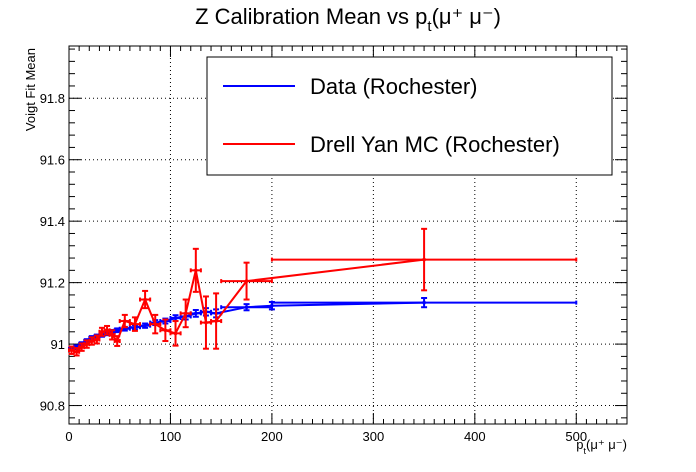  What do you see at coordinates (68, 436) in the screenshot?
I see `x-tick-label: 0` at bounding box center [68, 436].